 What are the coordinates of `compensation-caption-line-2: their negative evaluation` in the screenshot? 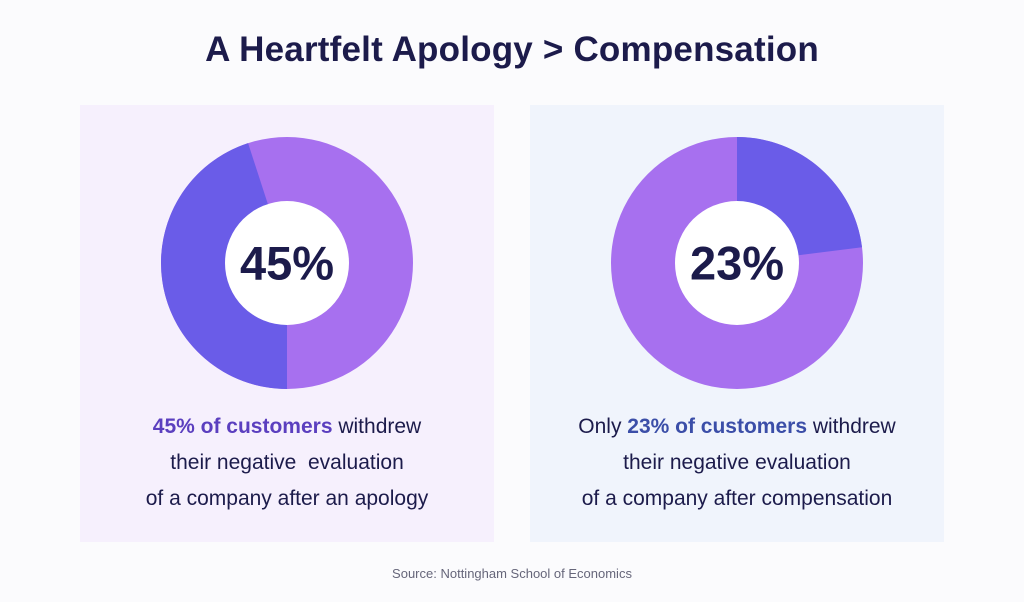 It's located at (737, 462).